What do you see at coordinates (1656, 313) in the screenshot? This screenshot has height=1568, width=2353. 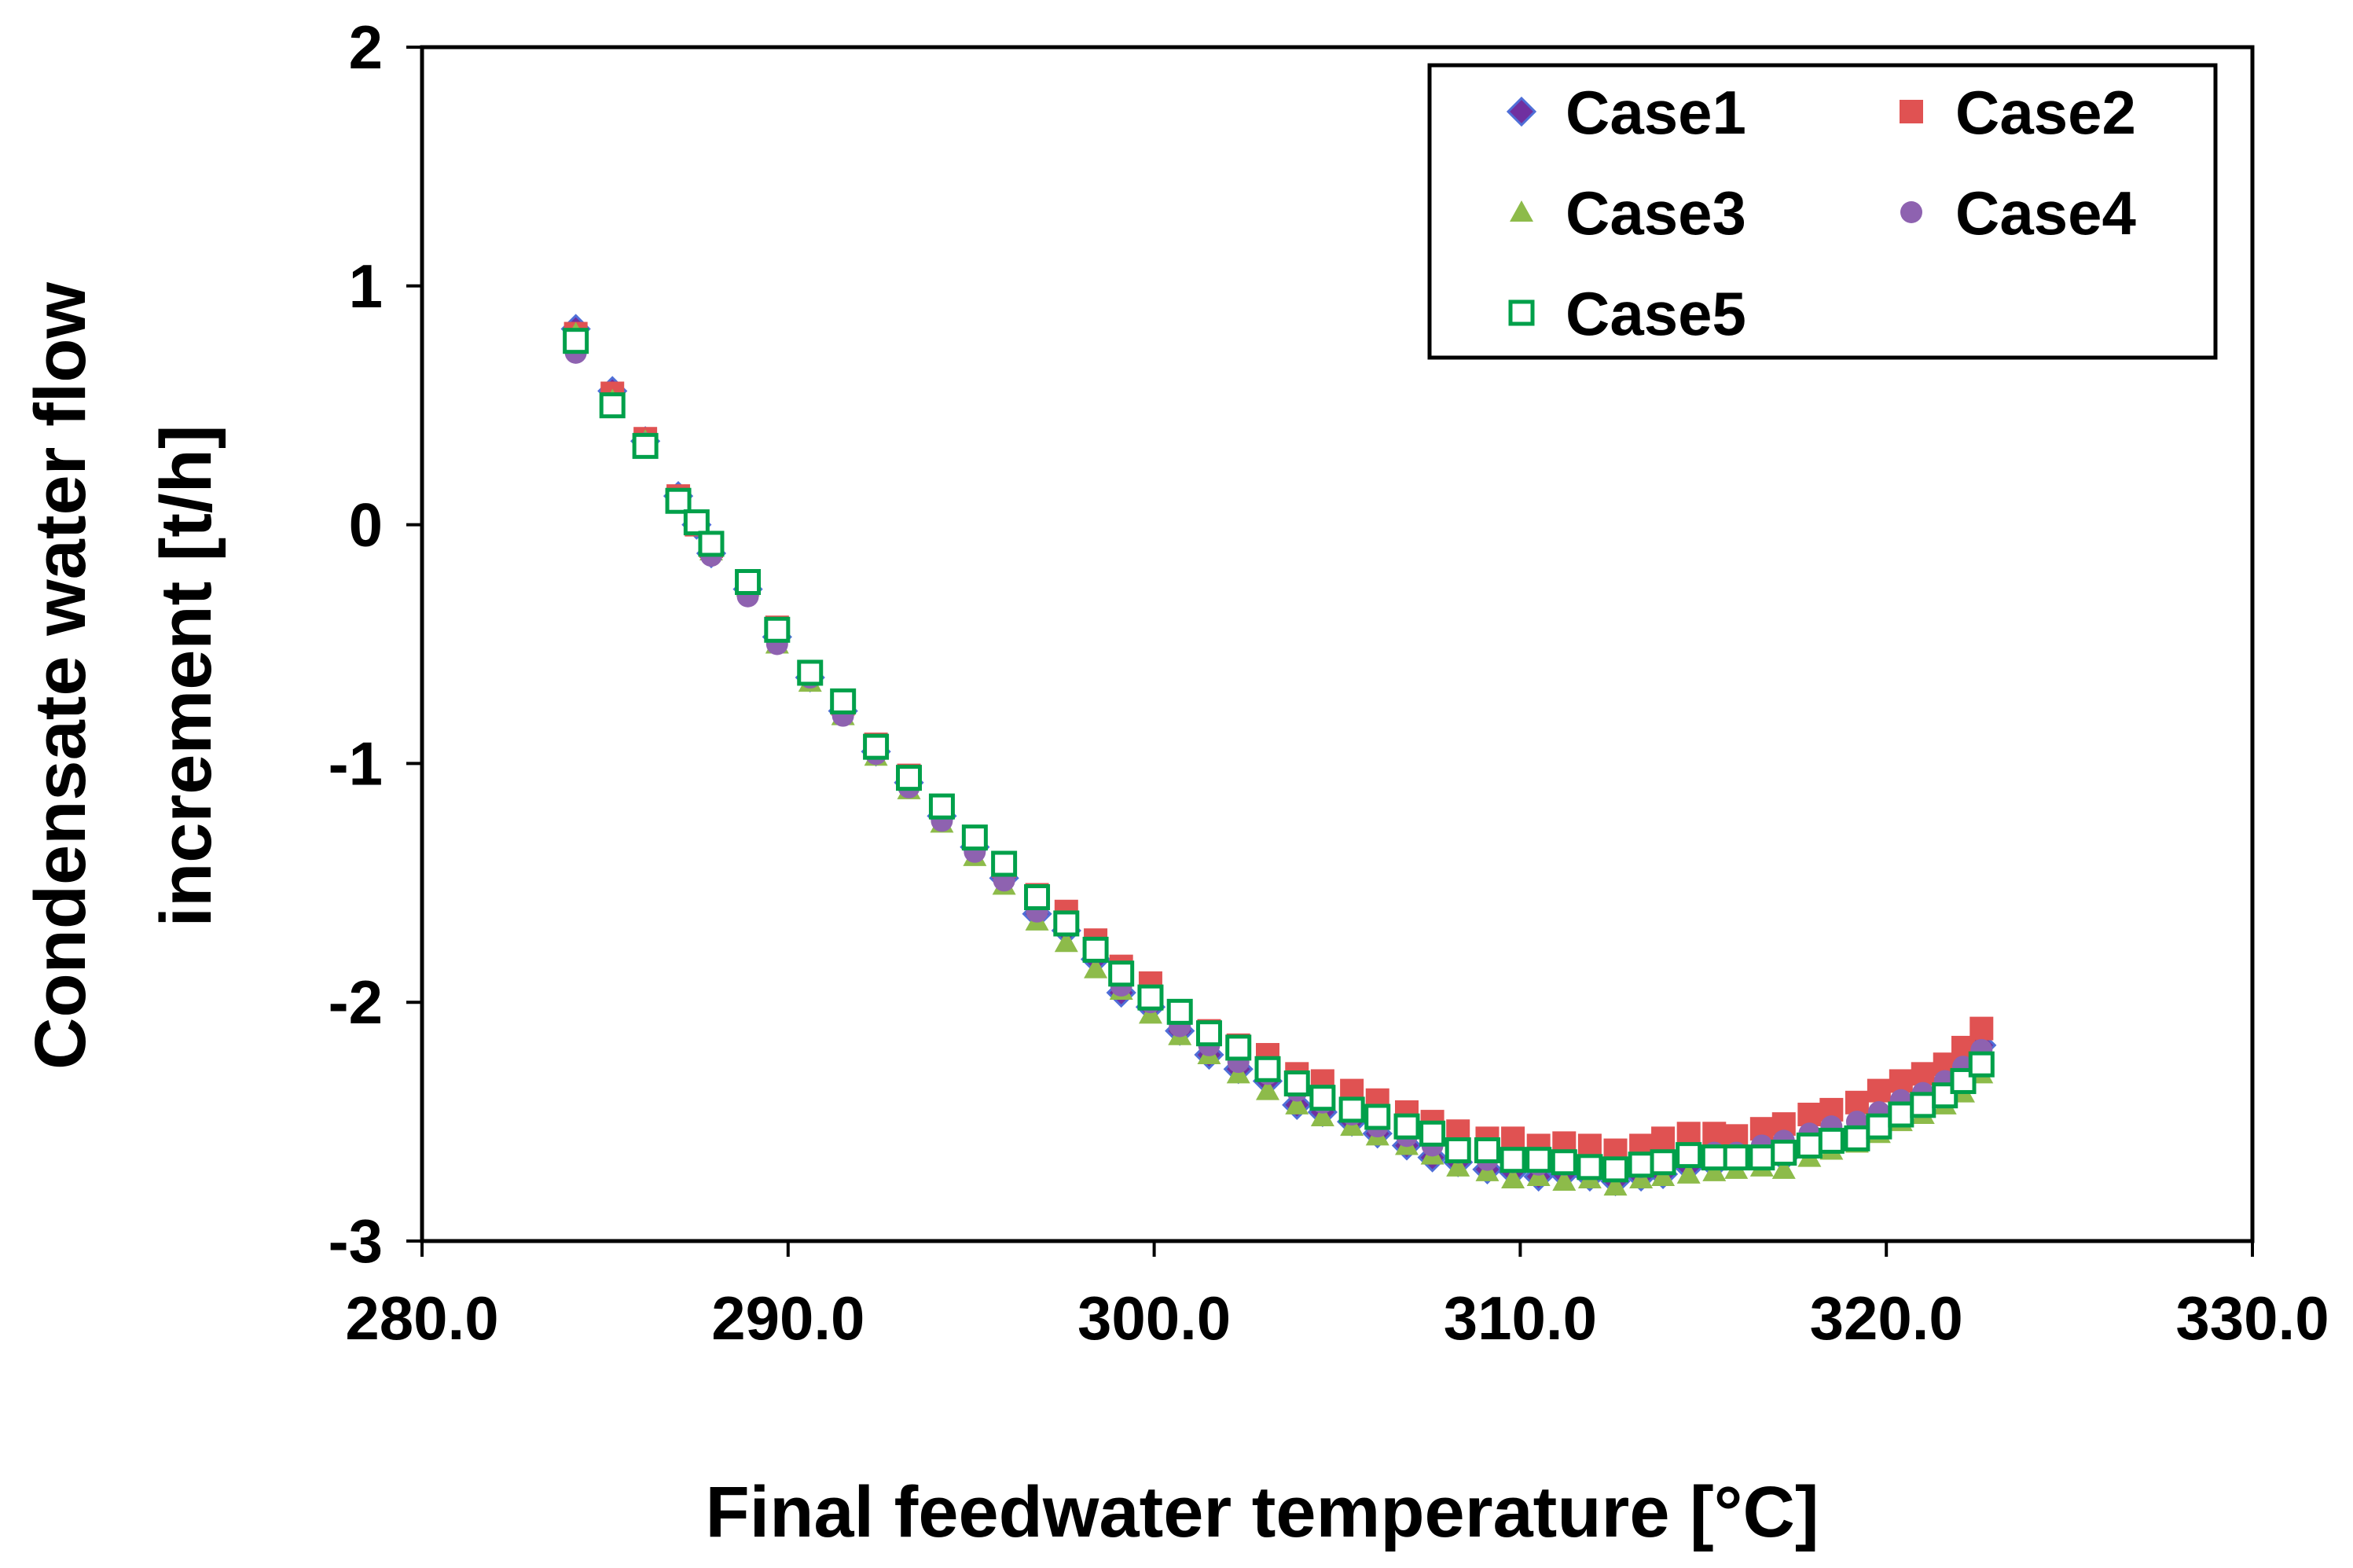 I see `legend-label-case5: Case5` at bounding box center [1656, 313].